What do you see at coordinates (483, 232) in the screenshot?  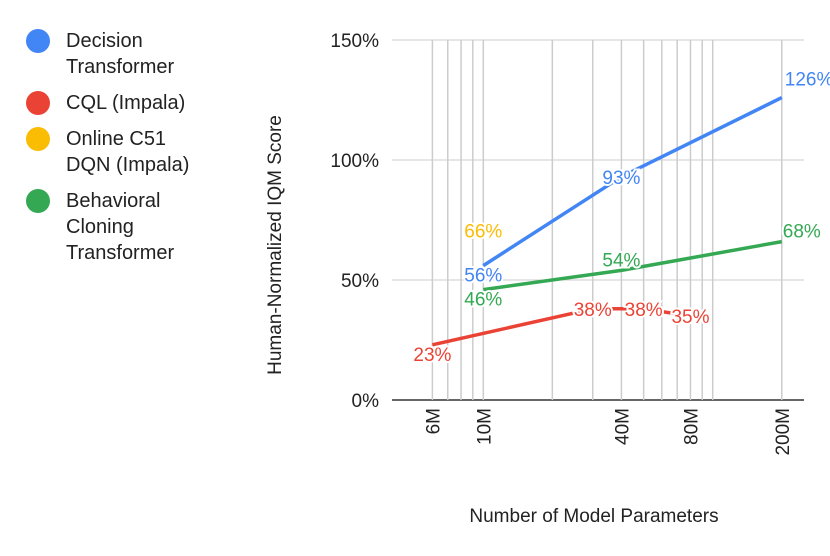 I see `data-label: 66%` at bounding box center [483, 232].